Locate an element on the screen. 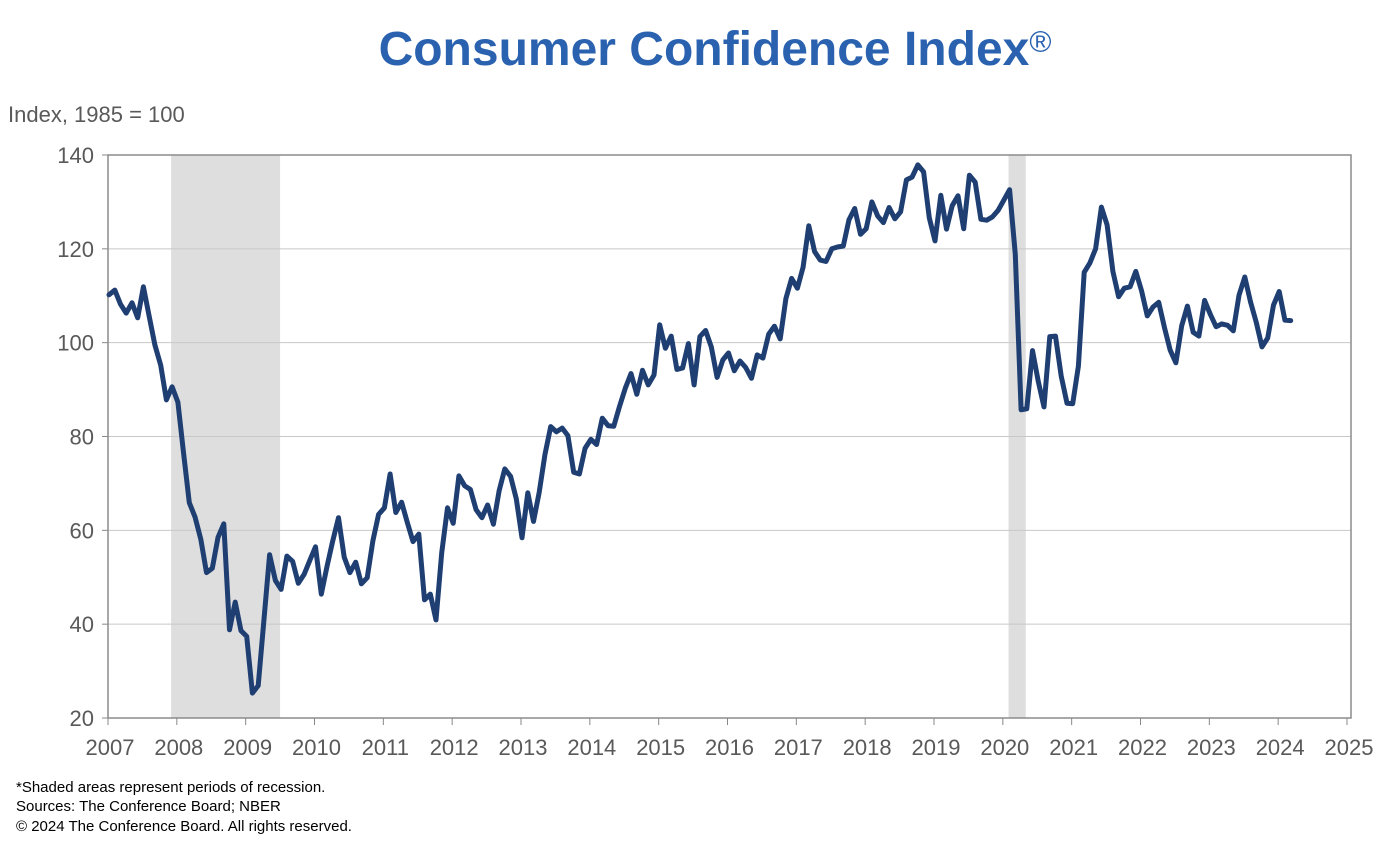 The width and height of the screenshot is (1389, 846). x-tick-label: 2023 is located at coordinates (1211, 747).